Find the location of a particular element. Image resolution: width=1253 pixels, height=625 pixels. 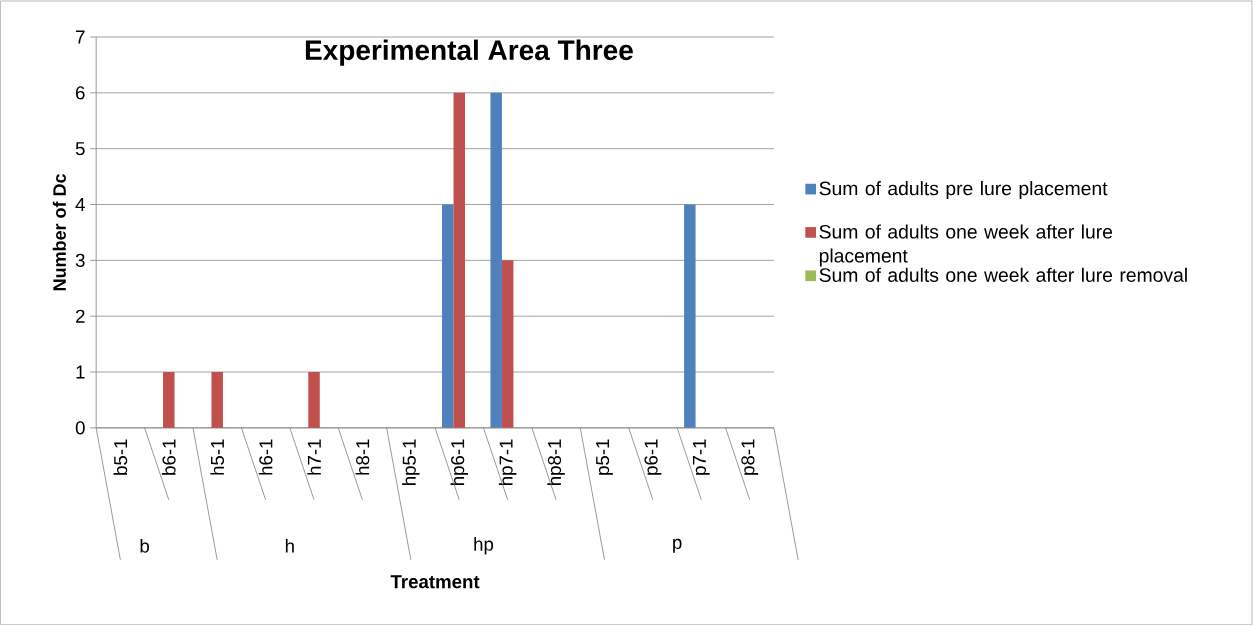

text: b is located at coordinates (144, 545).